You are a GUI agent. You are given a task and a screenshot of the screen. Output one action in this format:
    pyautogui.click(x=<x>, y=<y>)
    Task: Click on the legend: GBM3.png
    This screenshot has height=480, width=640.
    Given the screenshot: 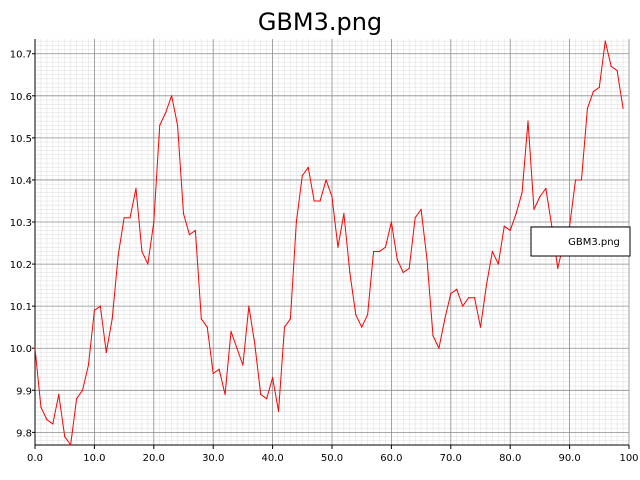 What is the action you would take?
    pyautogui.click(x=580, y=241)
    